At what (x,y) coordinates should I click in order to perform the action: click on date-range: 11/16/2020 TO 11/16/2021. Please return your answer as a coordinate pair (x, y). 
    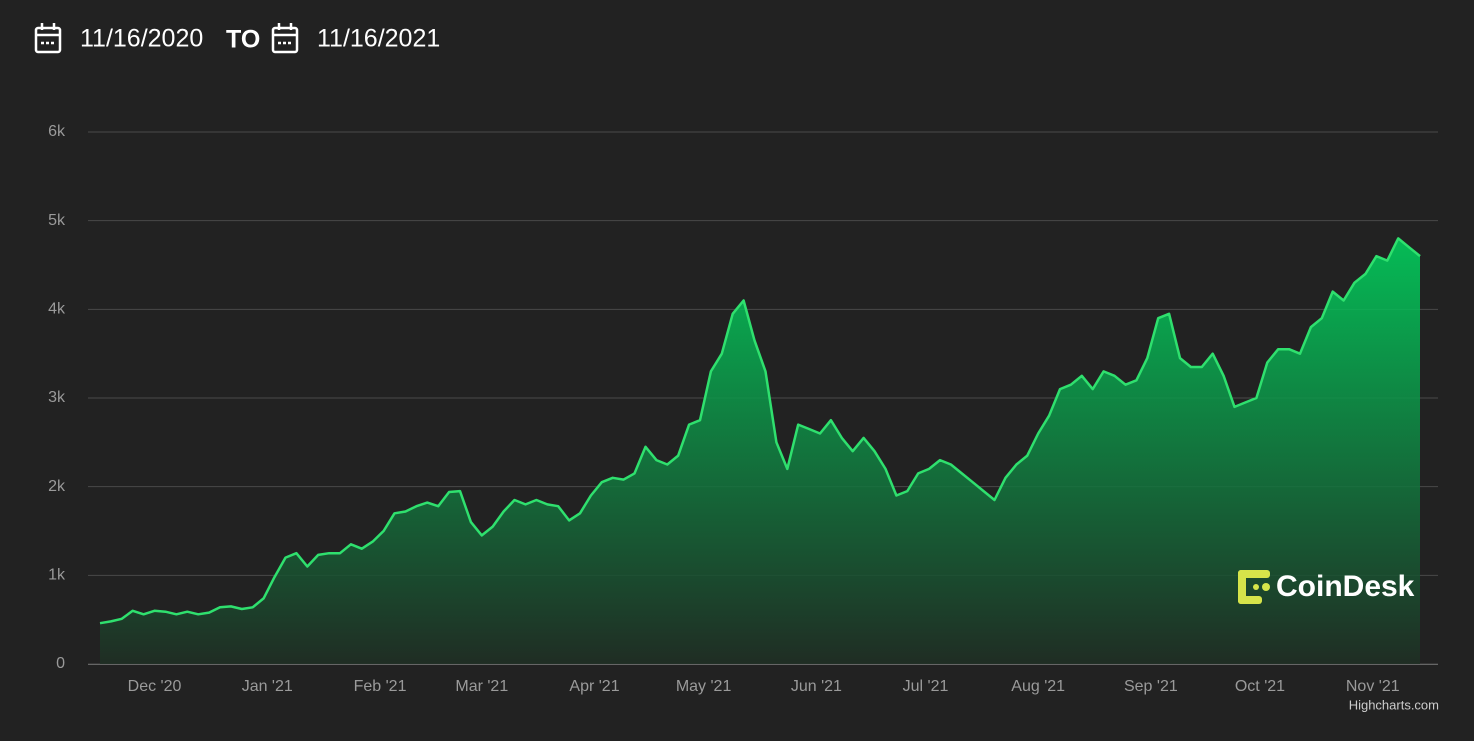
    Looking at the image, I should click on (237, 38).